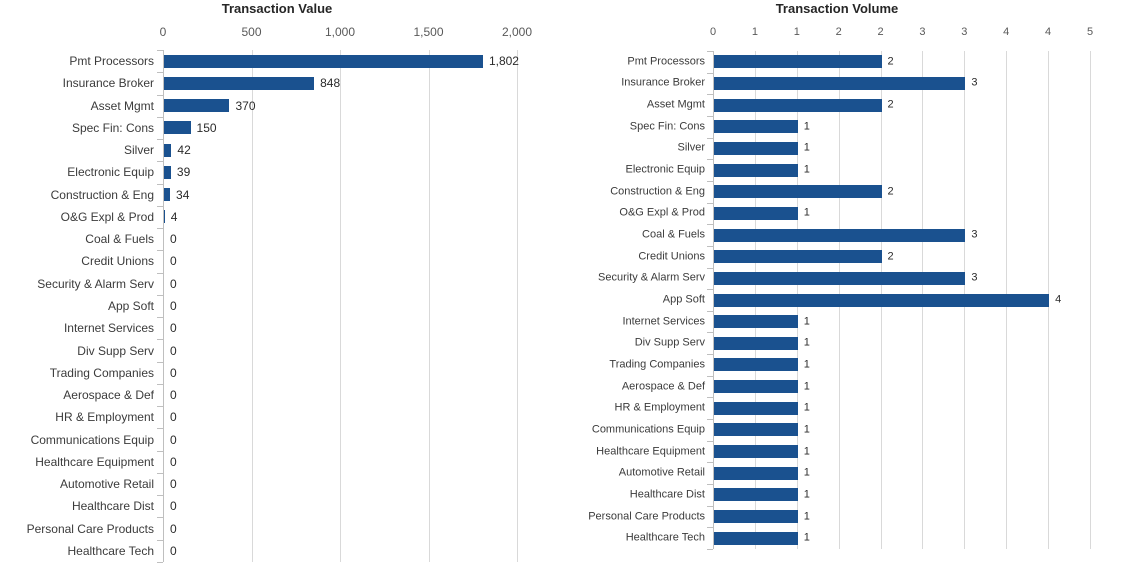 The image size is (1139, 566). Describe the element at coordinates (110, 172) in the screenshot. I see `category-label: Electronic Equip` at that location.